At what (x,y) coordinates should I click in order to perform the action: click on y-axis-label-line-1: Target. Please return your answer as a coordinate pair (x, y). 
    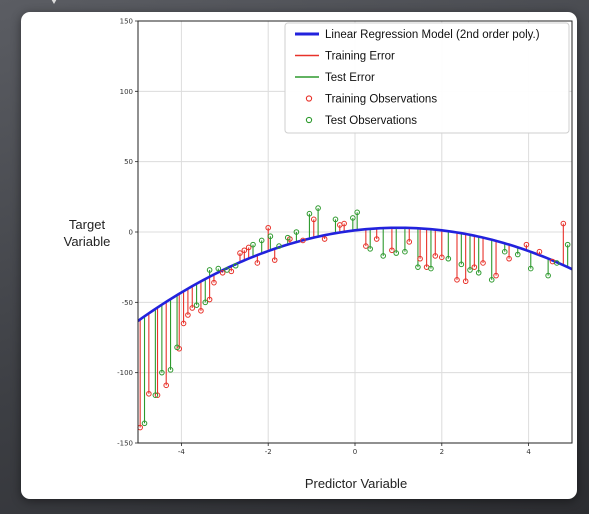
    Looking at the image, I should click on (87, 224).